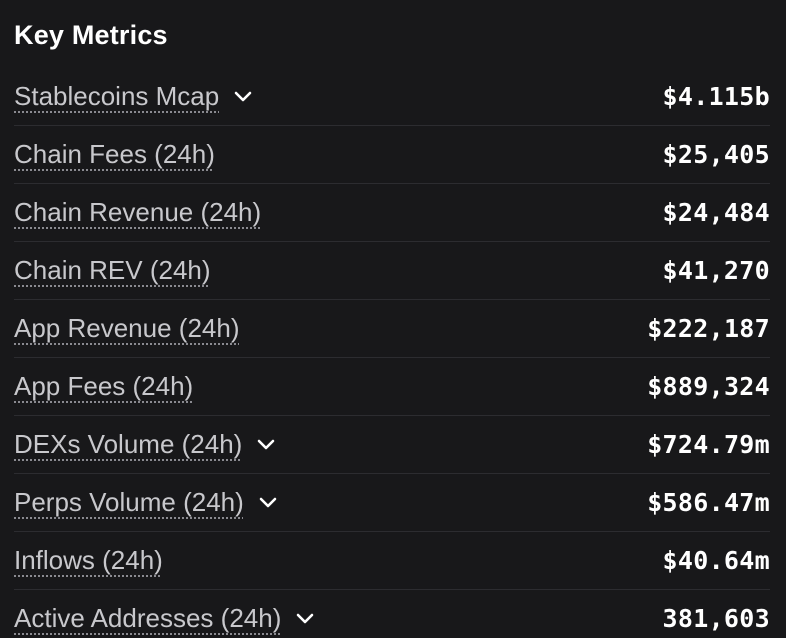 The image size is (786, 638). Describe the element at coordinates (392, 97) in the screenshot. I see `metric-row-stablecoins-mcap: Stablecoins Mcap $4.115b` at that location.